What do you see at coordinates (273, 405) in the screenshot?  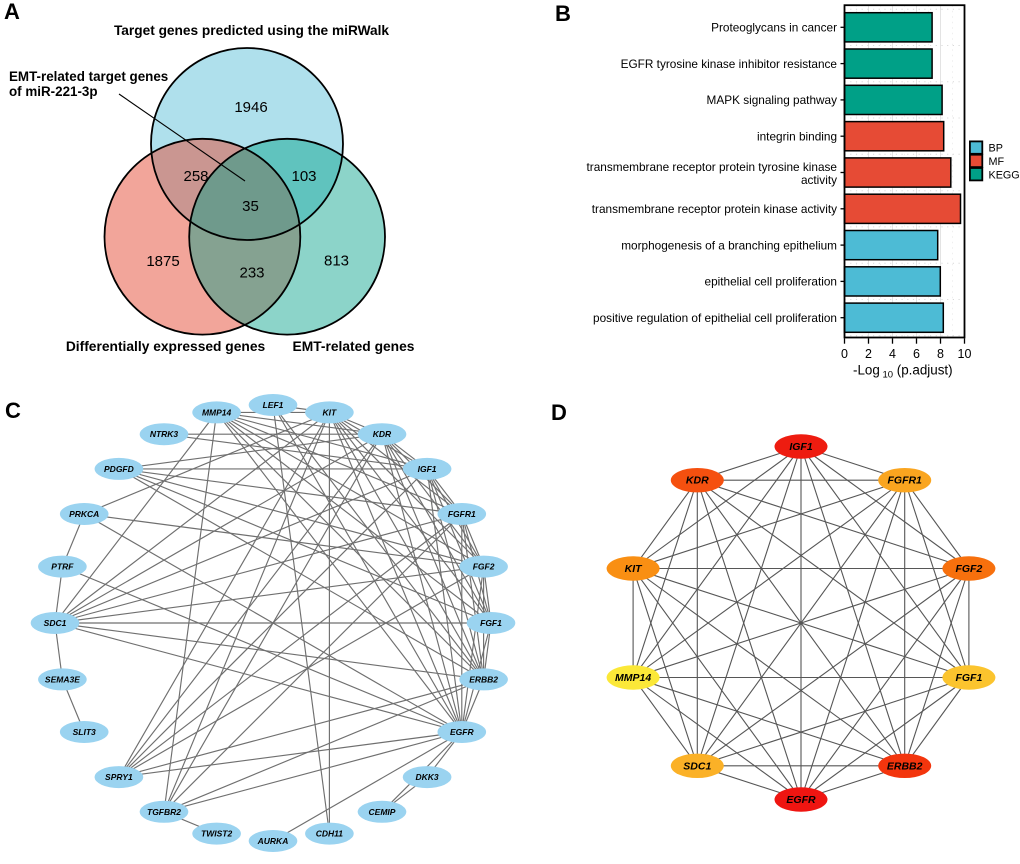 I see `svg-text: LEF1` at bounding box center [273, 405].